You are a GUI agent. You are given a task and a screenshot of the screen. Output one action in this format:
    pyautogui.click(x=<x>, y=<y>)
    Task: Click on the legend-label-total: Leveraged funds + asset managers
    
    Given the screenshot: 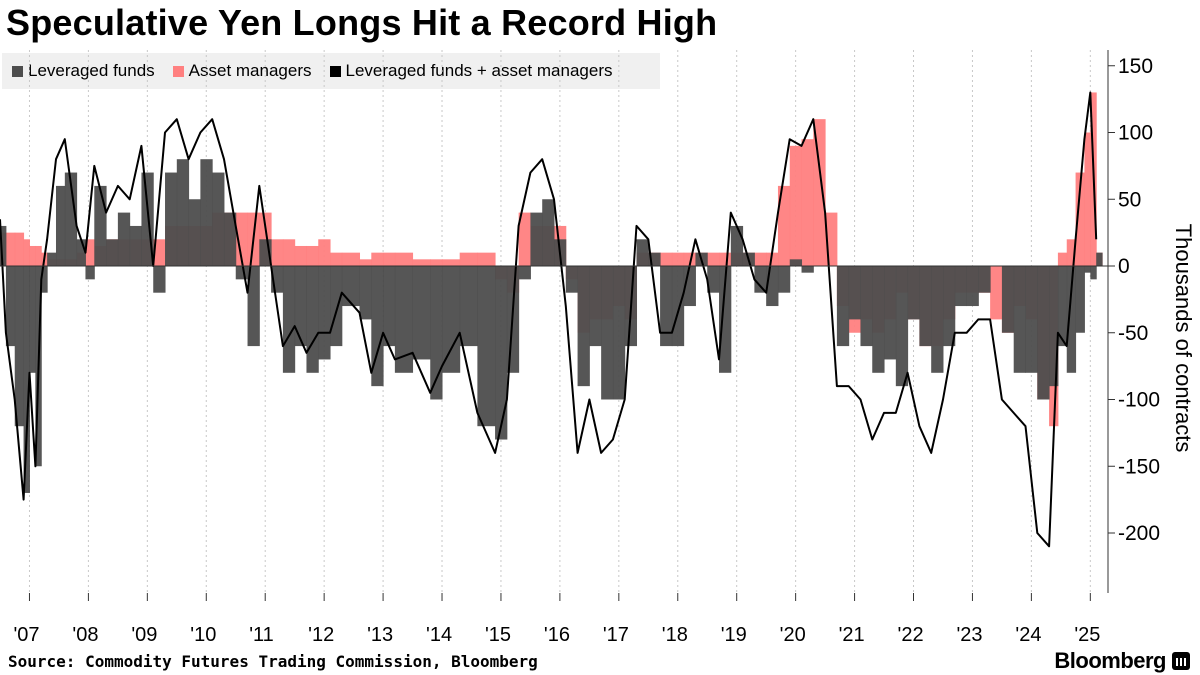 What is the action you would take?
    pyautogui.click(x=479, y=70)
    